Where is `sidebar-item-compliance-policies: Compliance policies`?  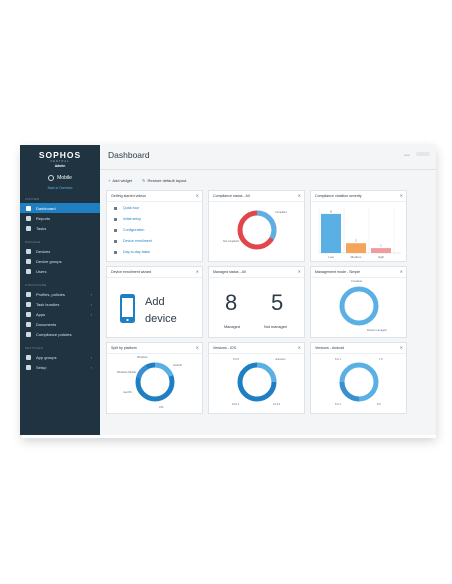
sidebar-item-compliance-policies: Compliance policies is located at coordinates (60, 334).